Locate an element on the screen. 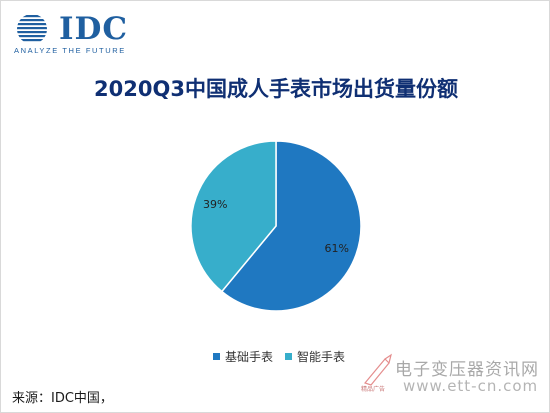 This screenshot has height=413, width=550. chart-legend: 基础手表 智能手表 is located at coordinates (285, 356).